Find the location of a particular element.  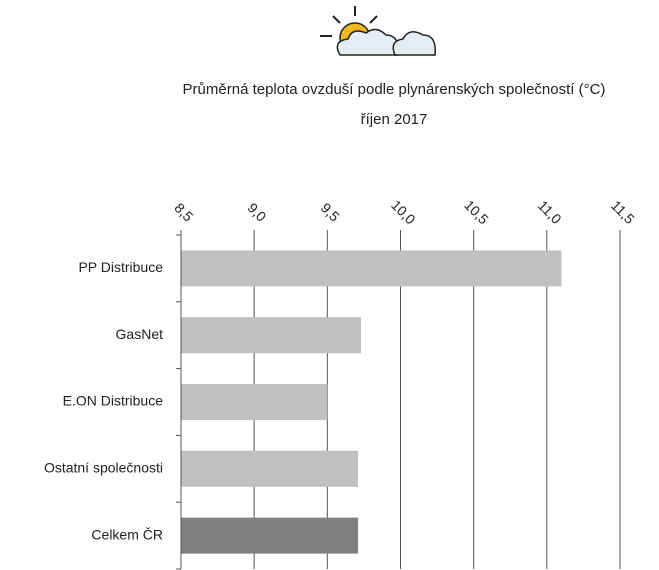

x-tick-label: 8,5 is located at coordinates (183, 212).